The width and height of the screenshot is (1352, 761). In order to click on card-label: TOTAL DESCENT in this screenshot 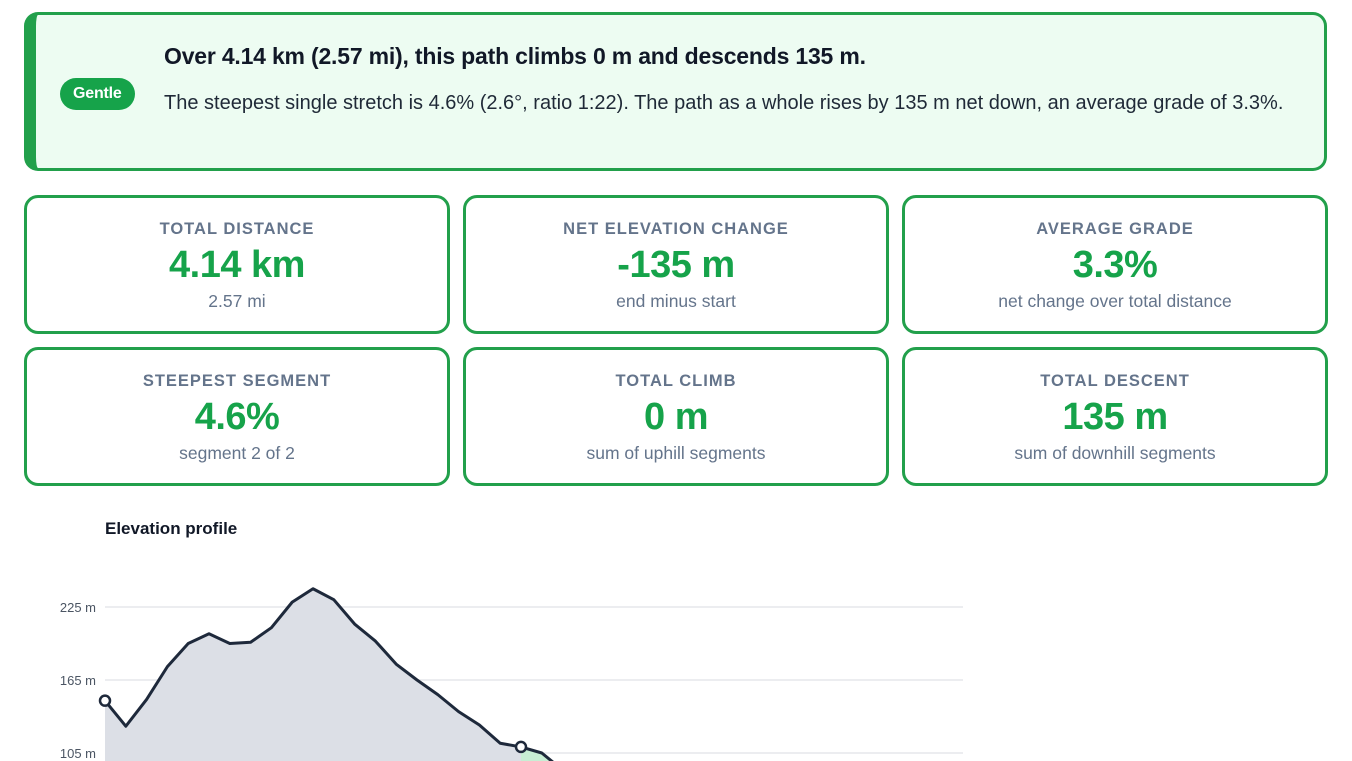, I will do `click(1115, 381)`.